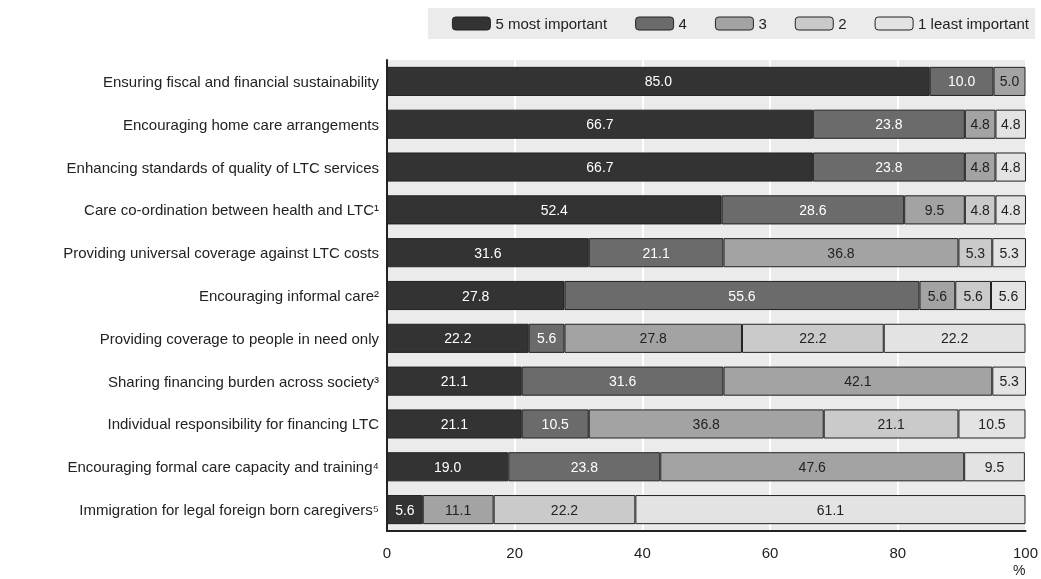 The image size is (1041, 579). What do you see at coordinates (448, 466) in the screenshot?
I see `data-label: 19.0` at bounding box center [448, 466].